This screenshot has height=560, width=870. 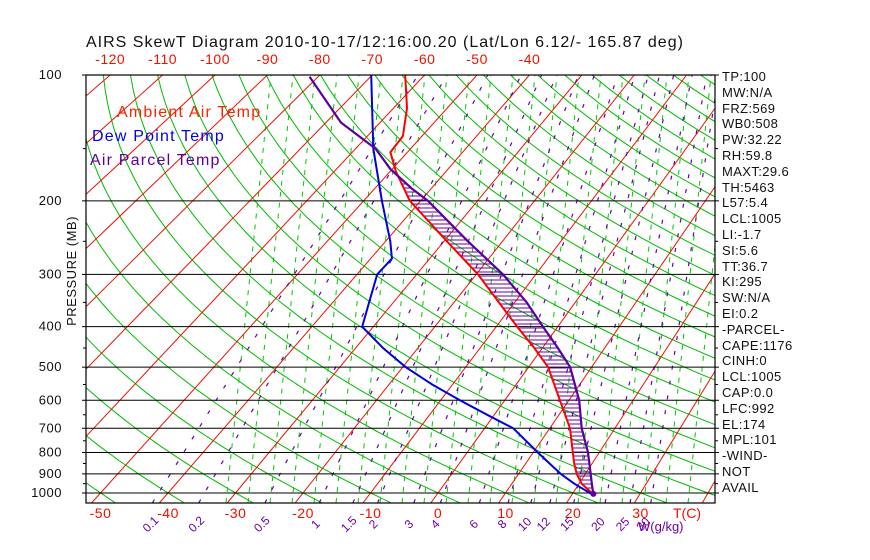 What do you see at coordinates (496, 334) in the screenshot?
I see `cape-hatch-area` at bounding box center [496, 334].